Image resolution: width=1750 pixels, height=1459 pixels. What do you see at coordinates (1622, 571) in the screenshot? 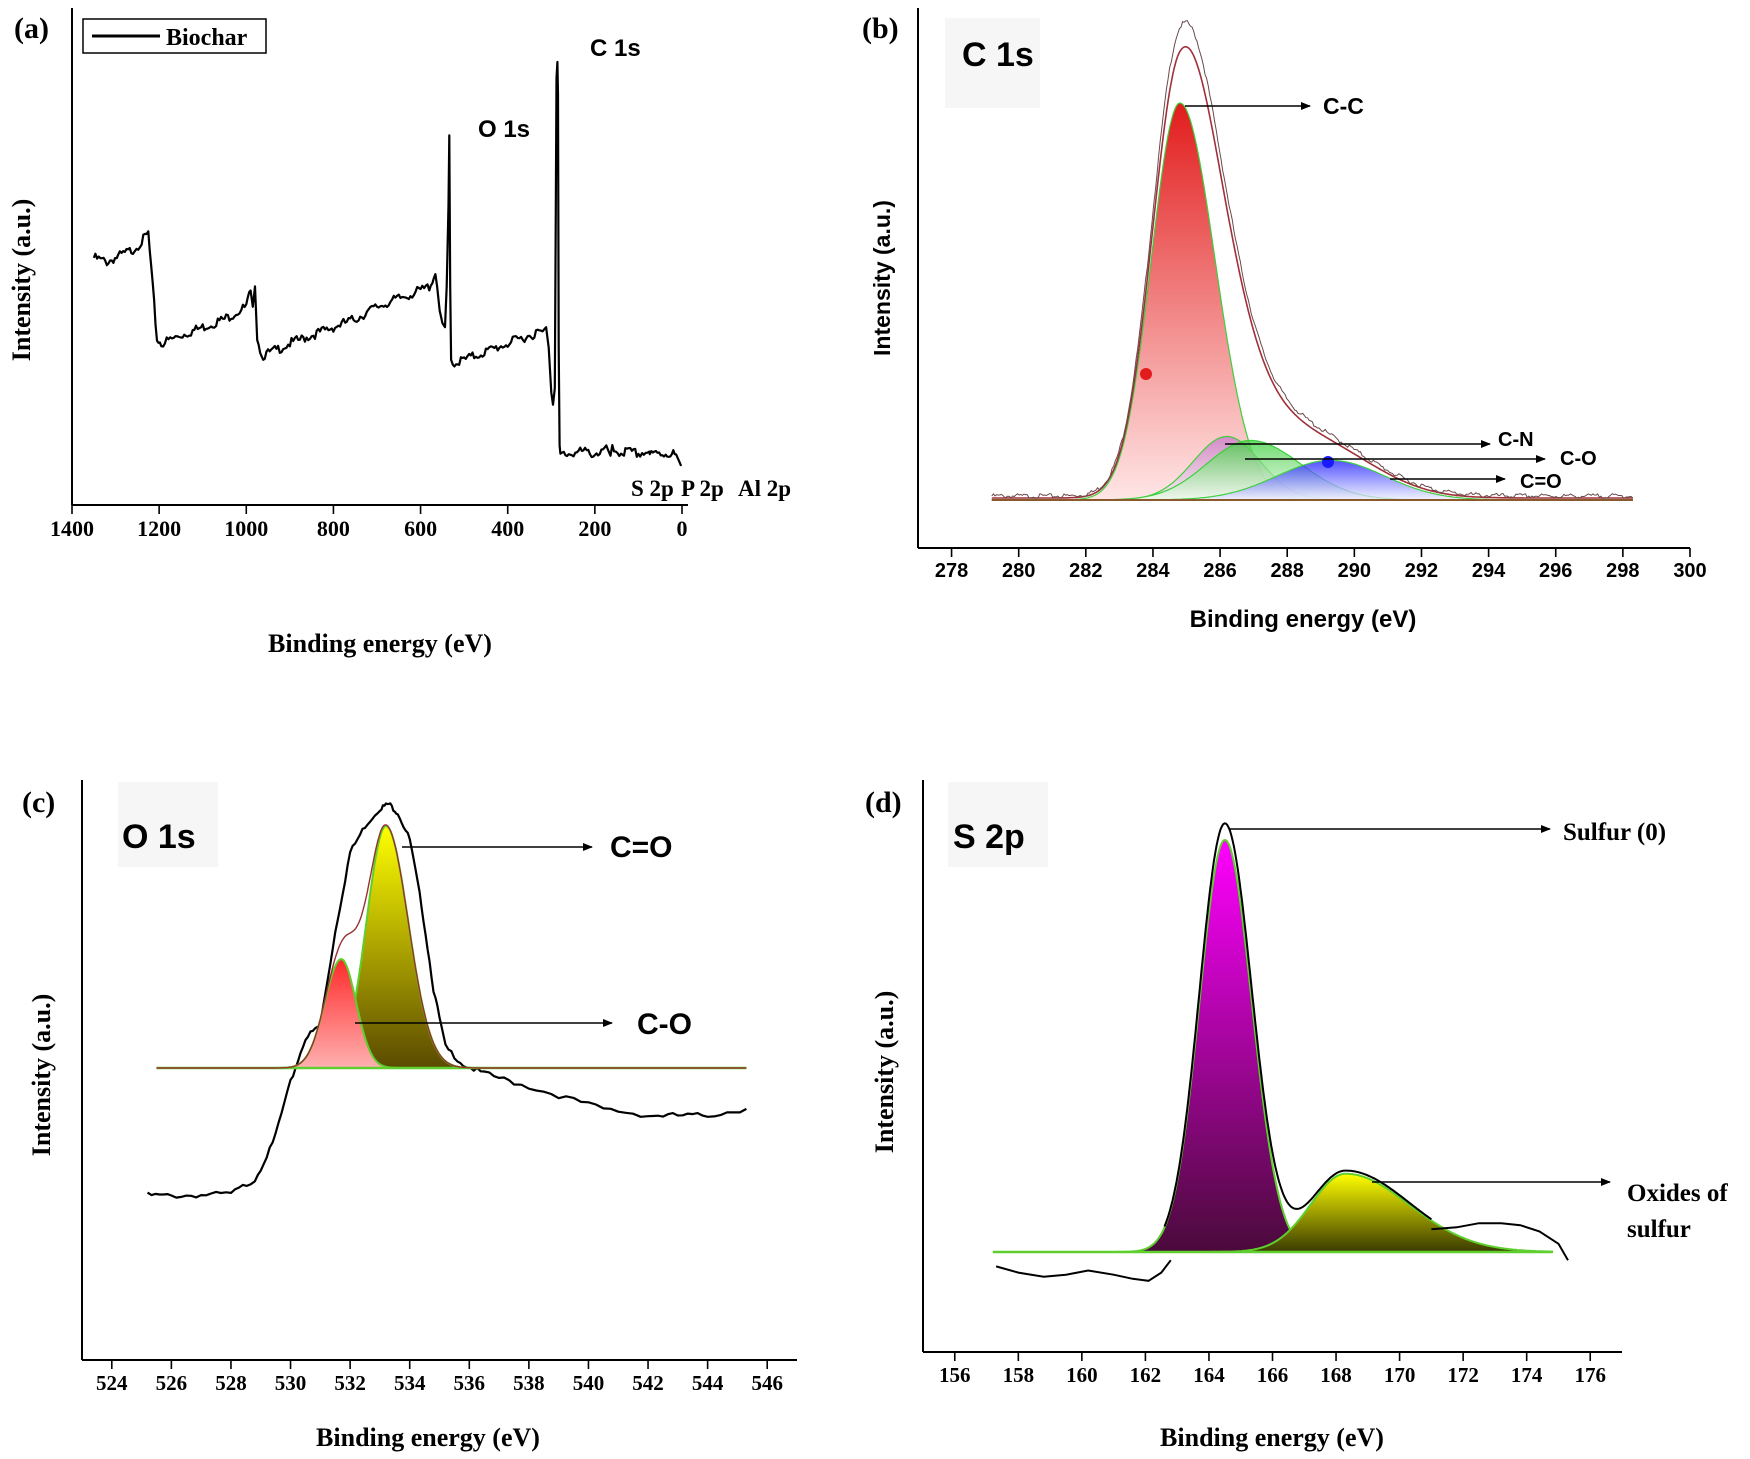
I see `panel-b-tick-label-10: 298` at bounding box center [1622, 571].